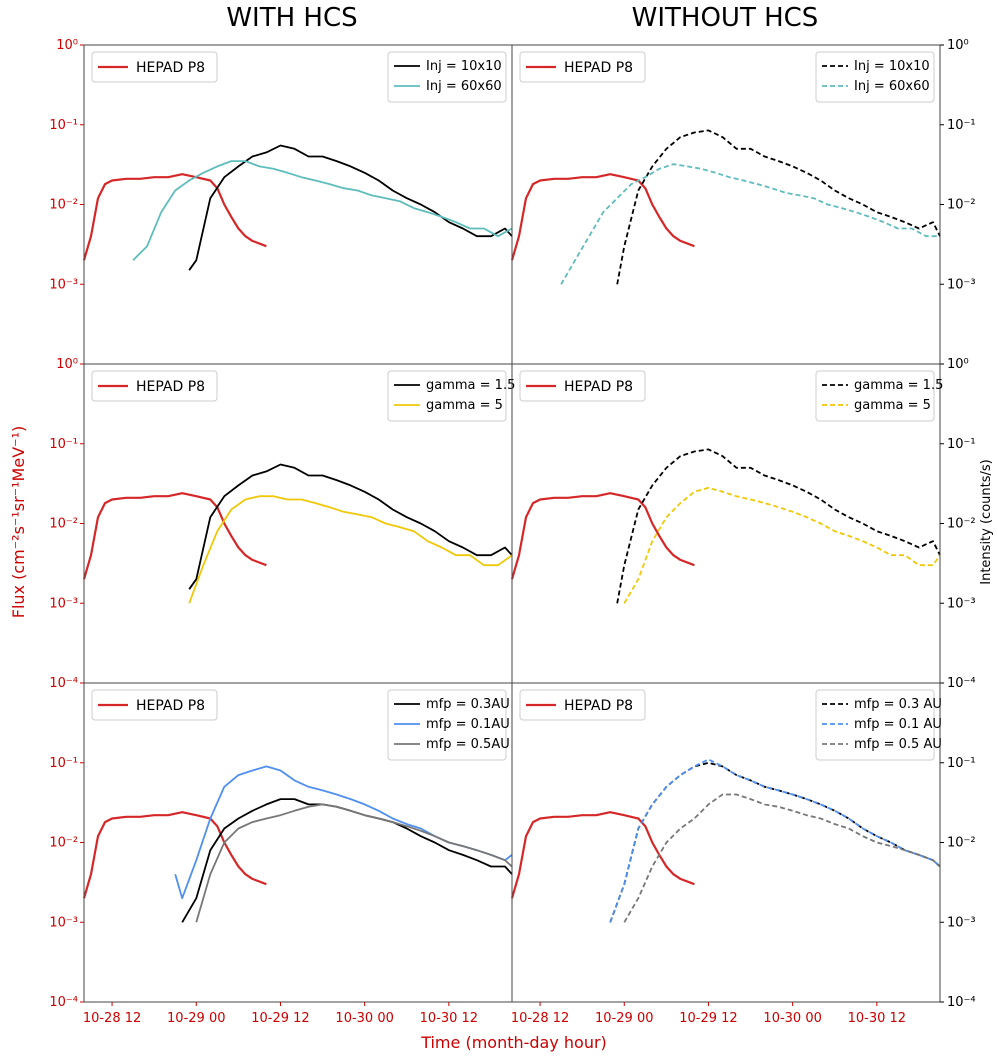 The height and width of the screenshot is (1057, 998). Describe the element at coordinates (468, 704) in the screenshot. I see `legend-label: mfp = 0.3AU` at that location.